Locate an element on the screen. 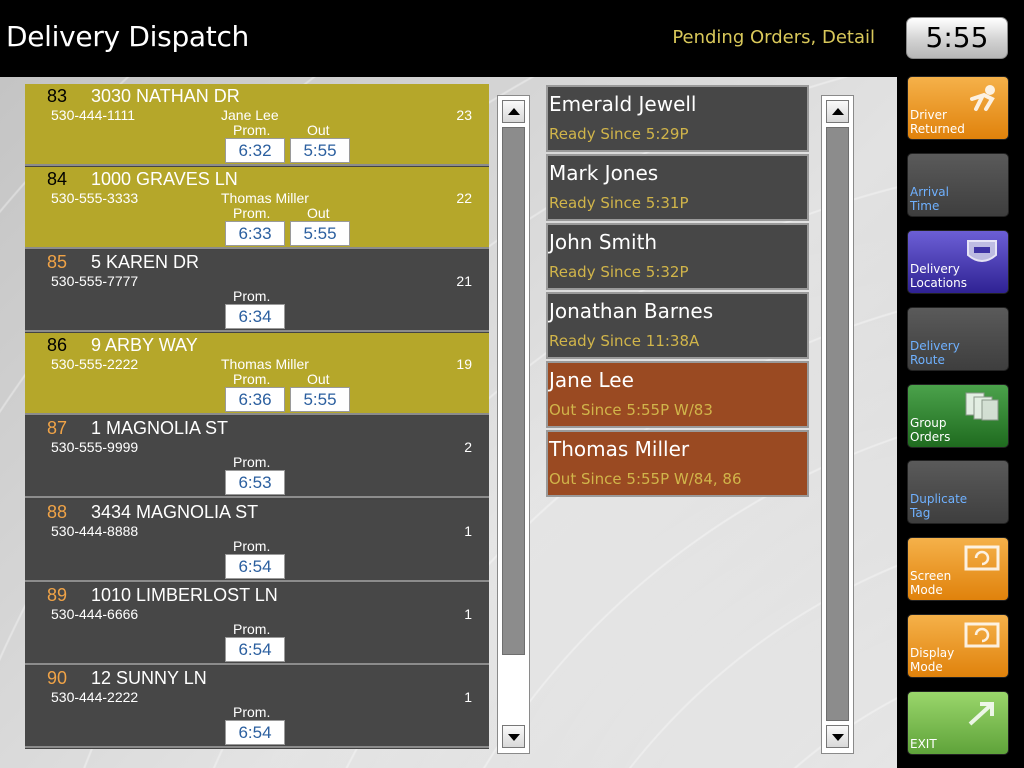 This screenshot has height=768, width=1024. promised-time: 6:32 is located at coordinates (255, 150).